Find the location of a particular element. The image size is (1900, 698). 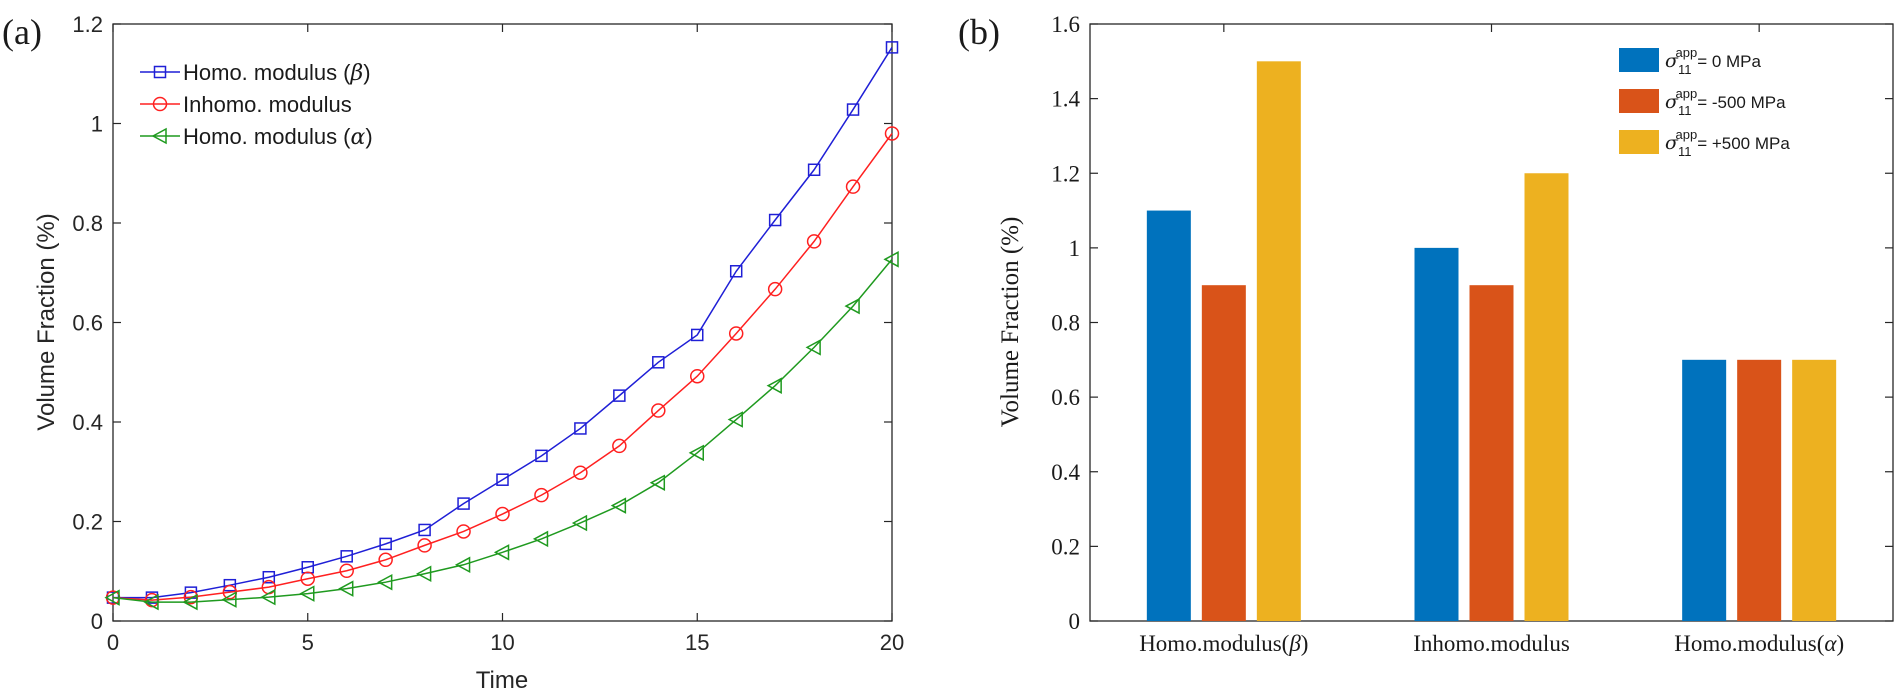

panel-a-y-tick-label: 0.2 is located at coordinates (87, 522).